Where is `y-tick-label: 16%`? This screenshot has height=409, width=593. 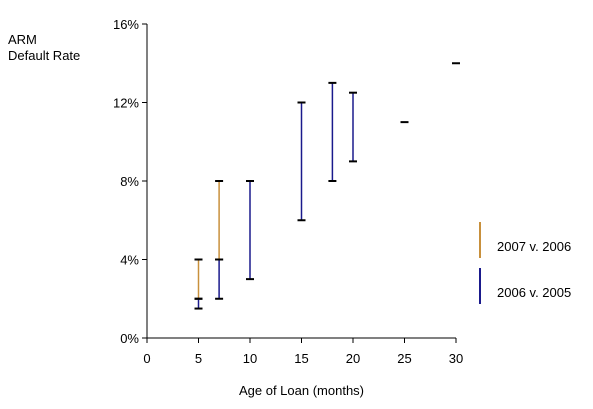
y-tick-label: 16% is located at coordinates (126, 24).